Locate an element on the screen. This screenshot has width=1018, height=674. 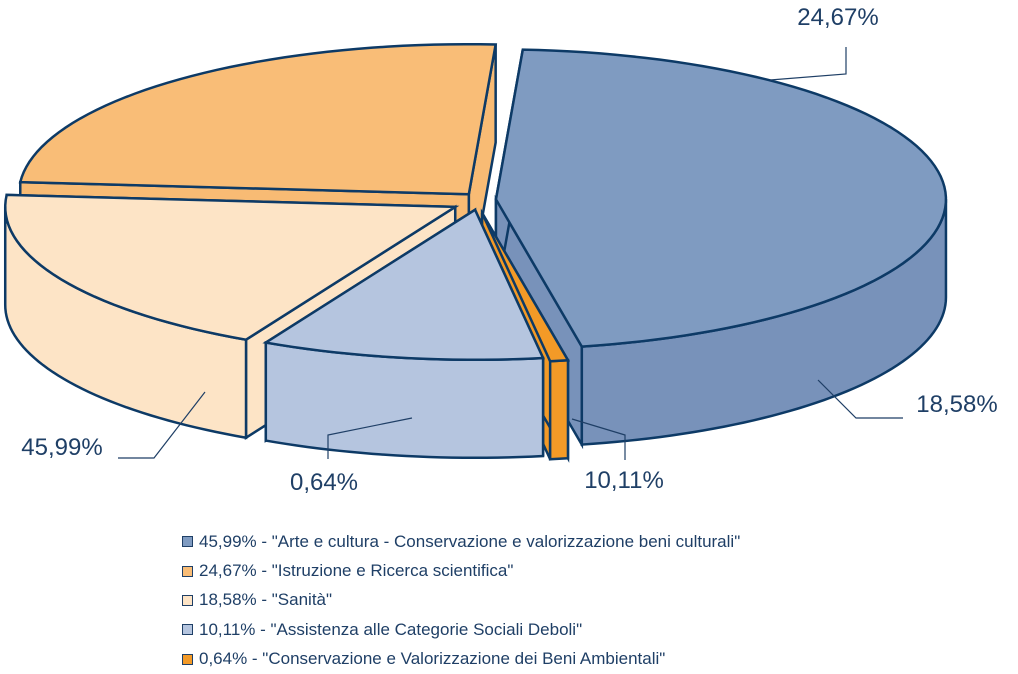
data-label: 18,58% is located at coordinates (956, 404).